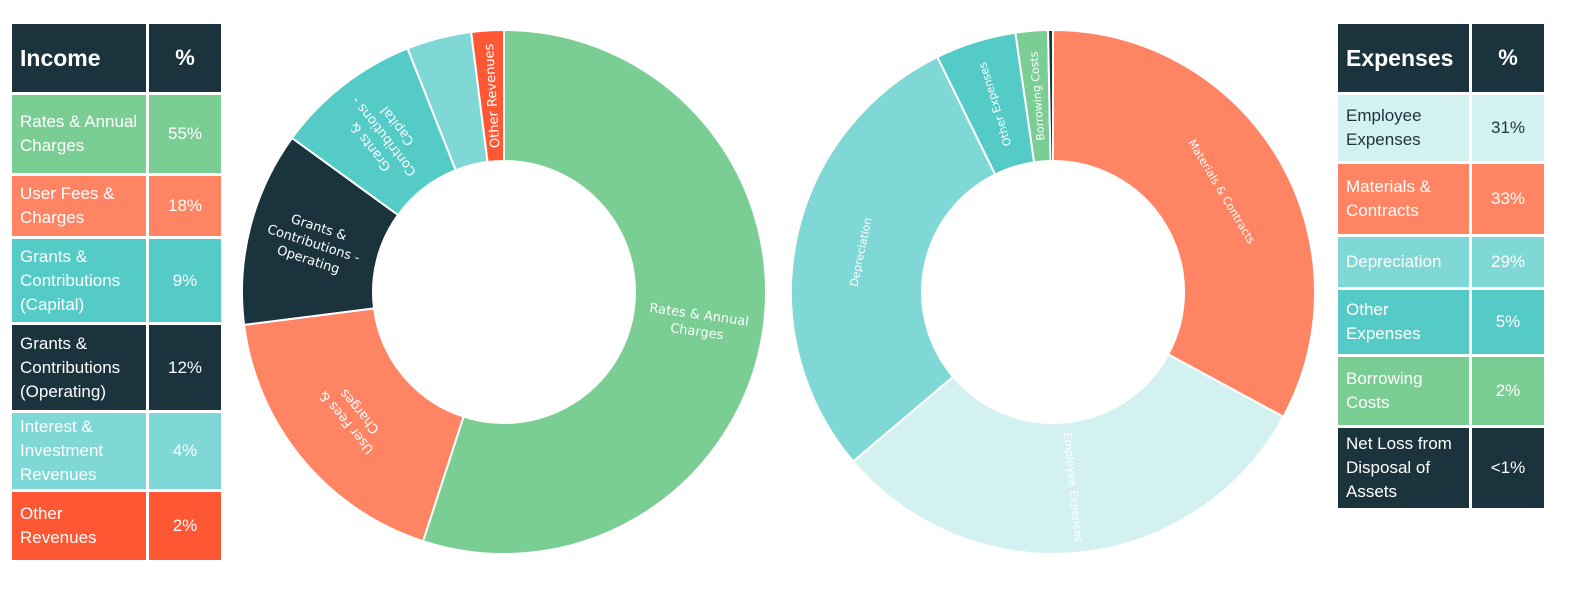 The image size is (1581, 596). What do you see at coordinates (79, 58) in the screenshot?
I see `income-header-label: Income` at bounding box center [79, 58].